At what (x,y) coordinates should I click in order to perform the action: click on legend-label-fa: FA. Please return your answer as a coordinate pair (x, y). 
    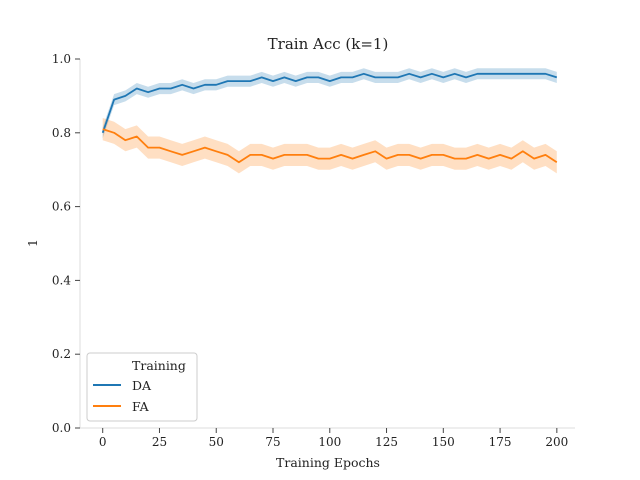
    Looking at the image, I should click on (141, 406).